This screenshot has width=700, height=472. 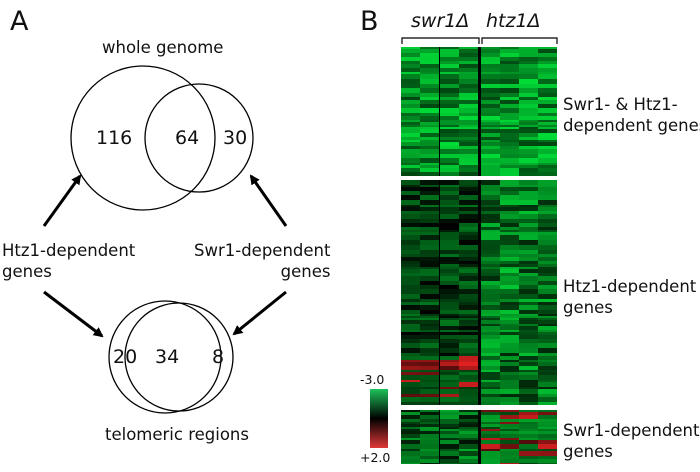 What do you see at coordinates (163, 47) in the screenshot?
I see `whole-genome-title: whole genome` at bounding box center [163, 47].